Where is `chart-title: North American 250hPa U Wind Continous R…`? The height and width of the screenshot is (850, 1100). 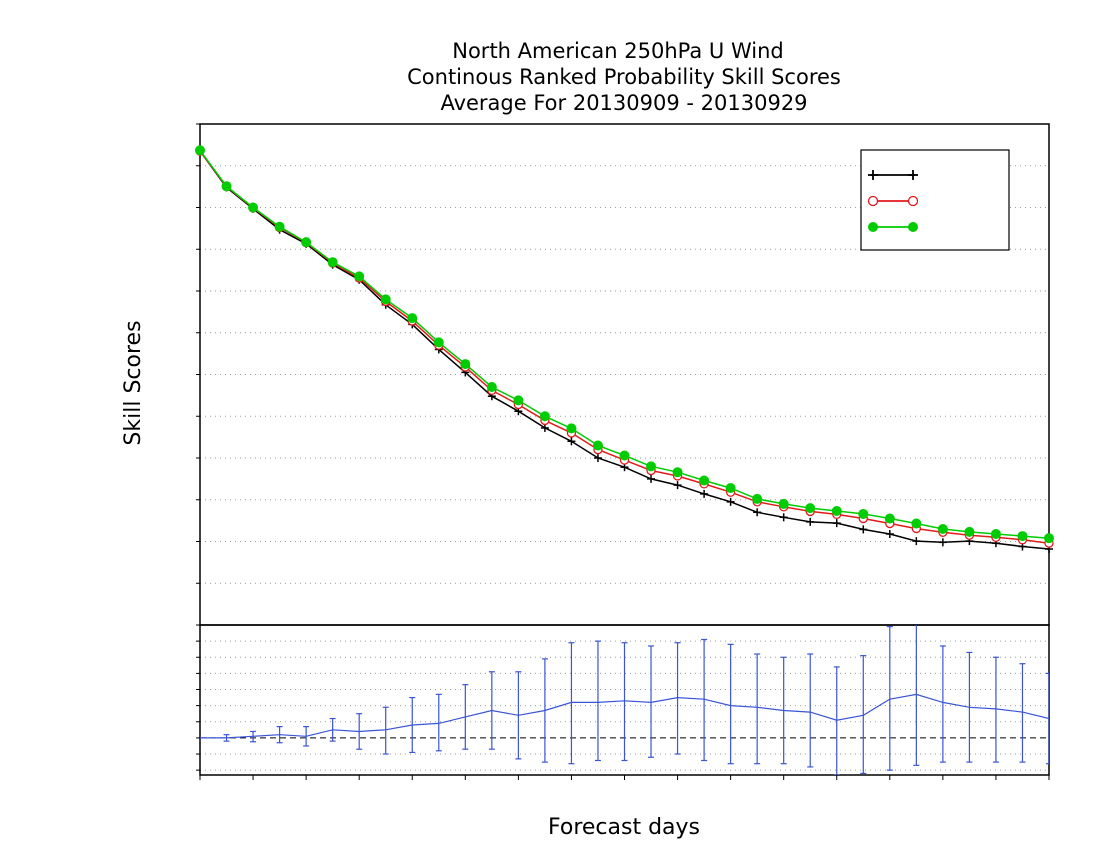
chart-title: North American 250hPa U Wind Continous R… is located at coordinates (624, 77).